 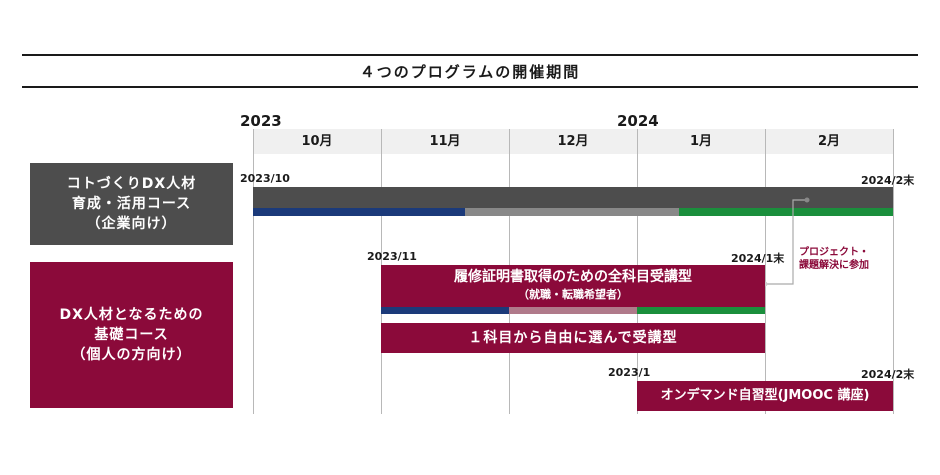 What do you see at coordinates (638, 121) in the screenshot?
I see `year-label-2024: 2024` at bounding box center [638, 121].